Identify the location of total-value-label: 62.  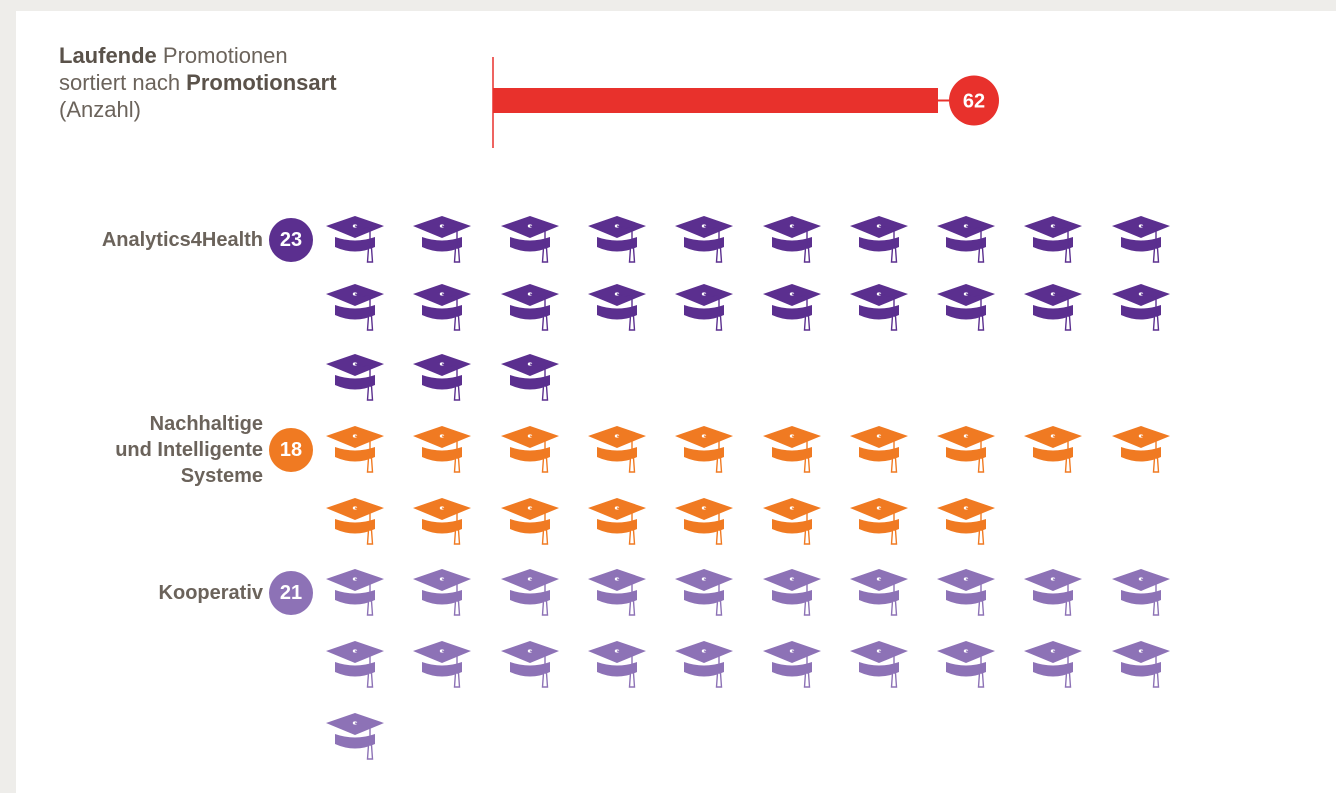
(974, 102).